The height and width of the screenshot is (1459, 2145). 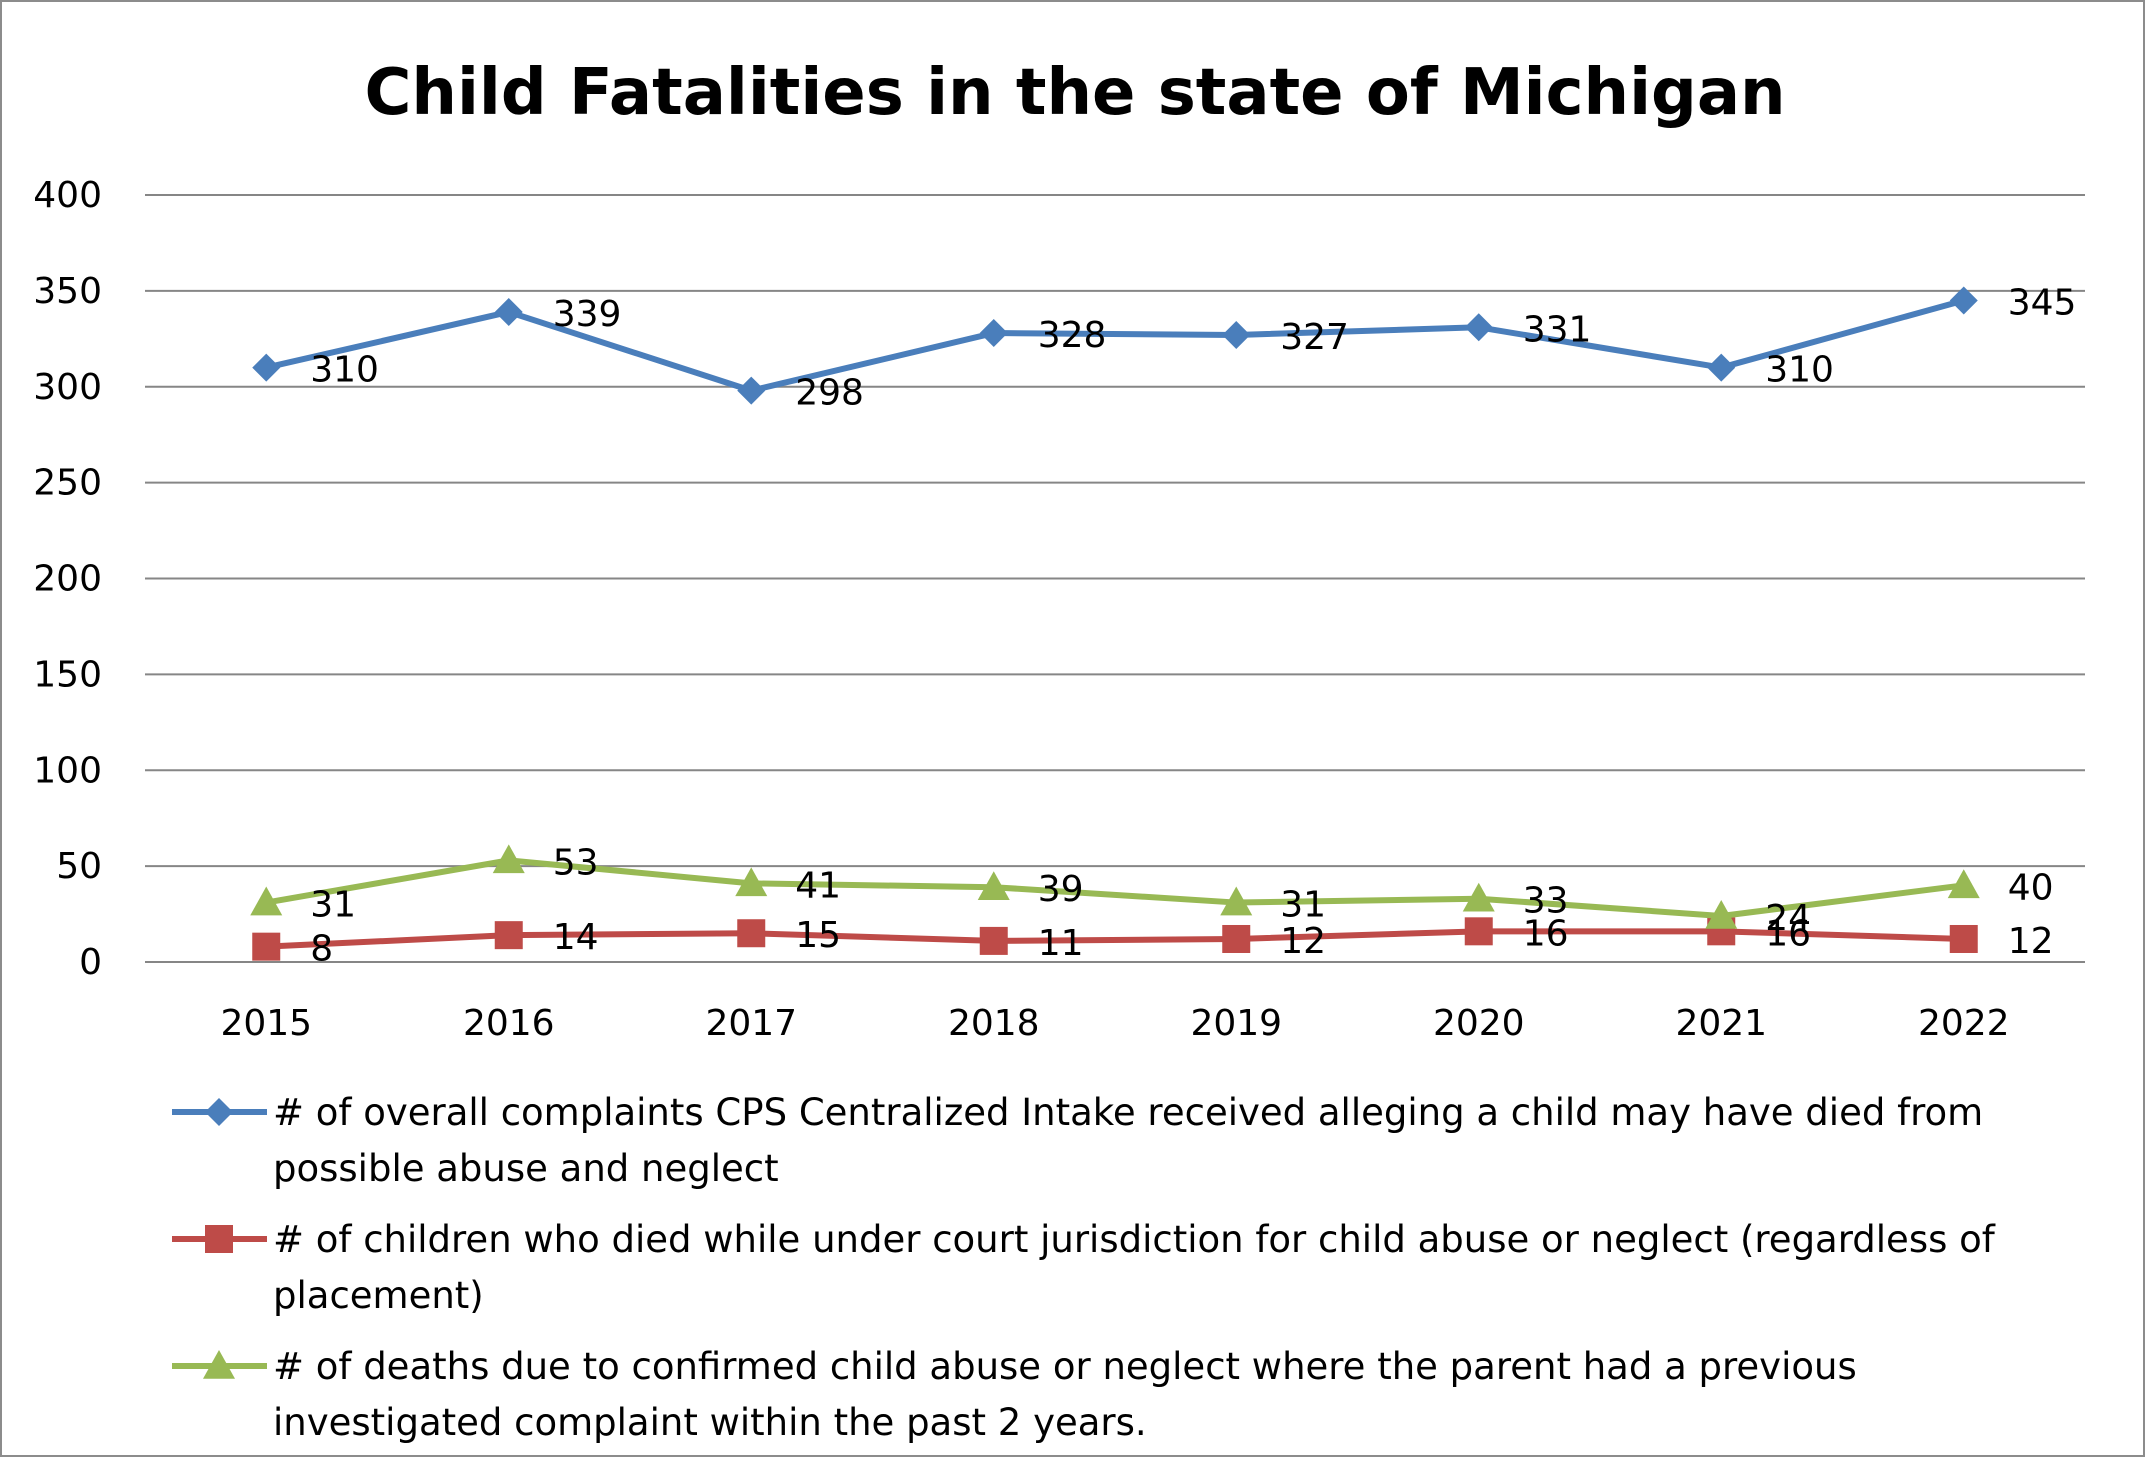 What do you see at coordinates (1072, 335) in the screenshot?
I see `data-label: 328` at bounding box center [1072, 335].